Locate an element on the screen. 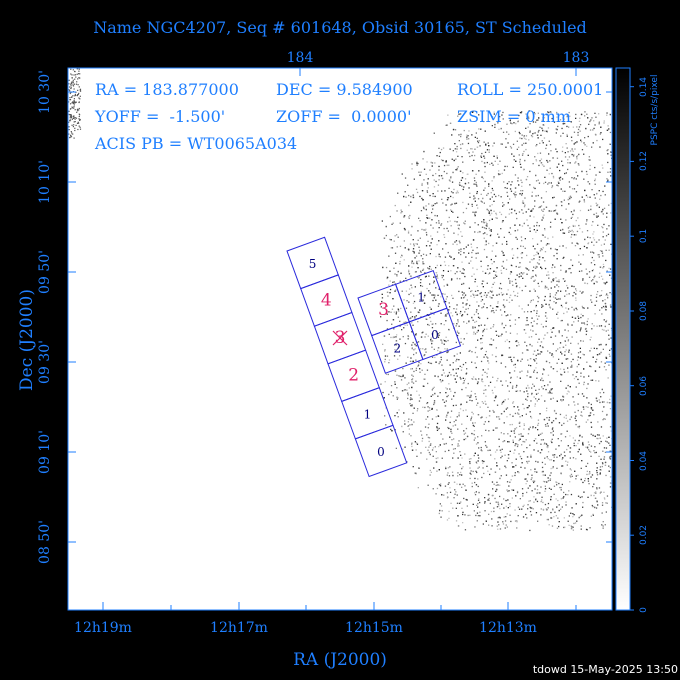  chip-outline-S0 is located at coordinates (381, 451).